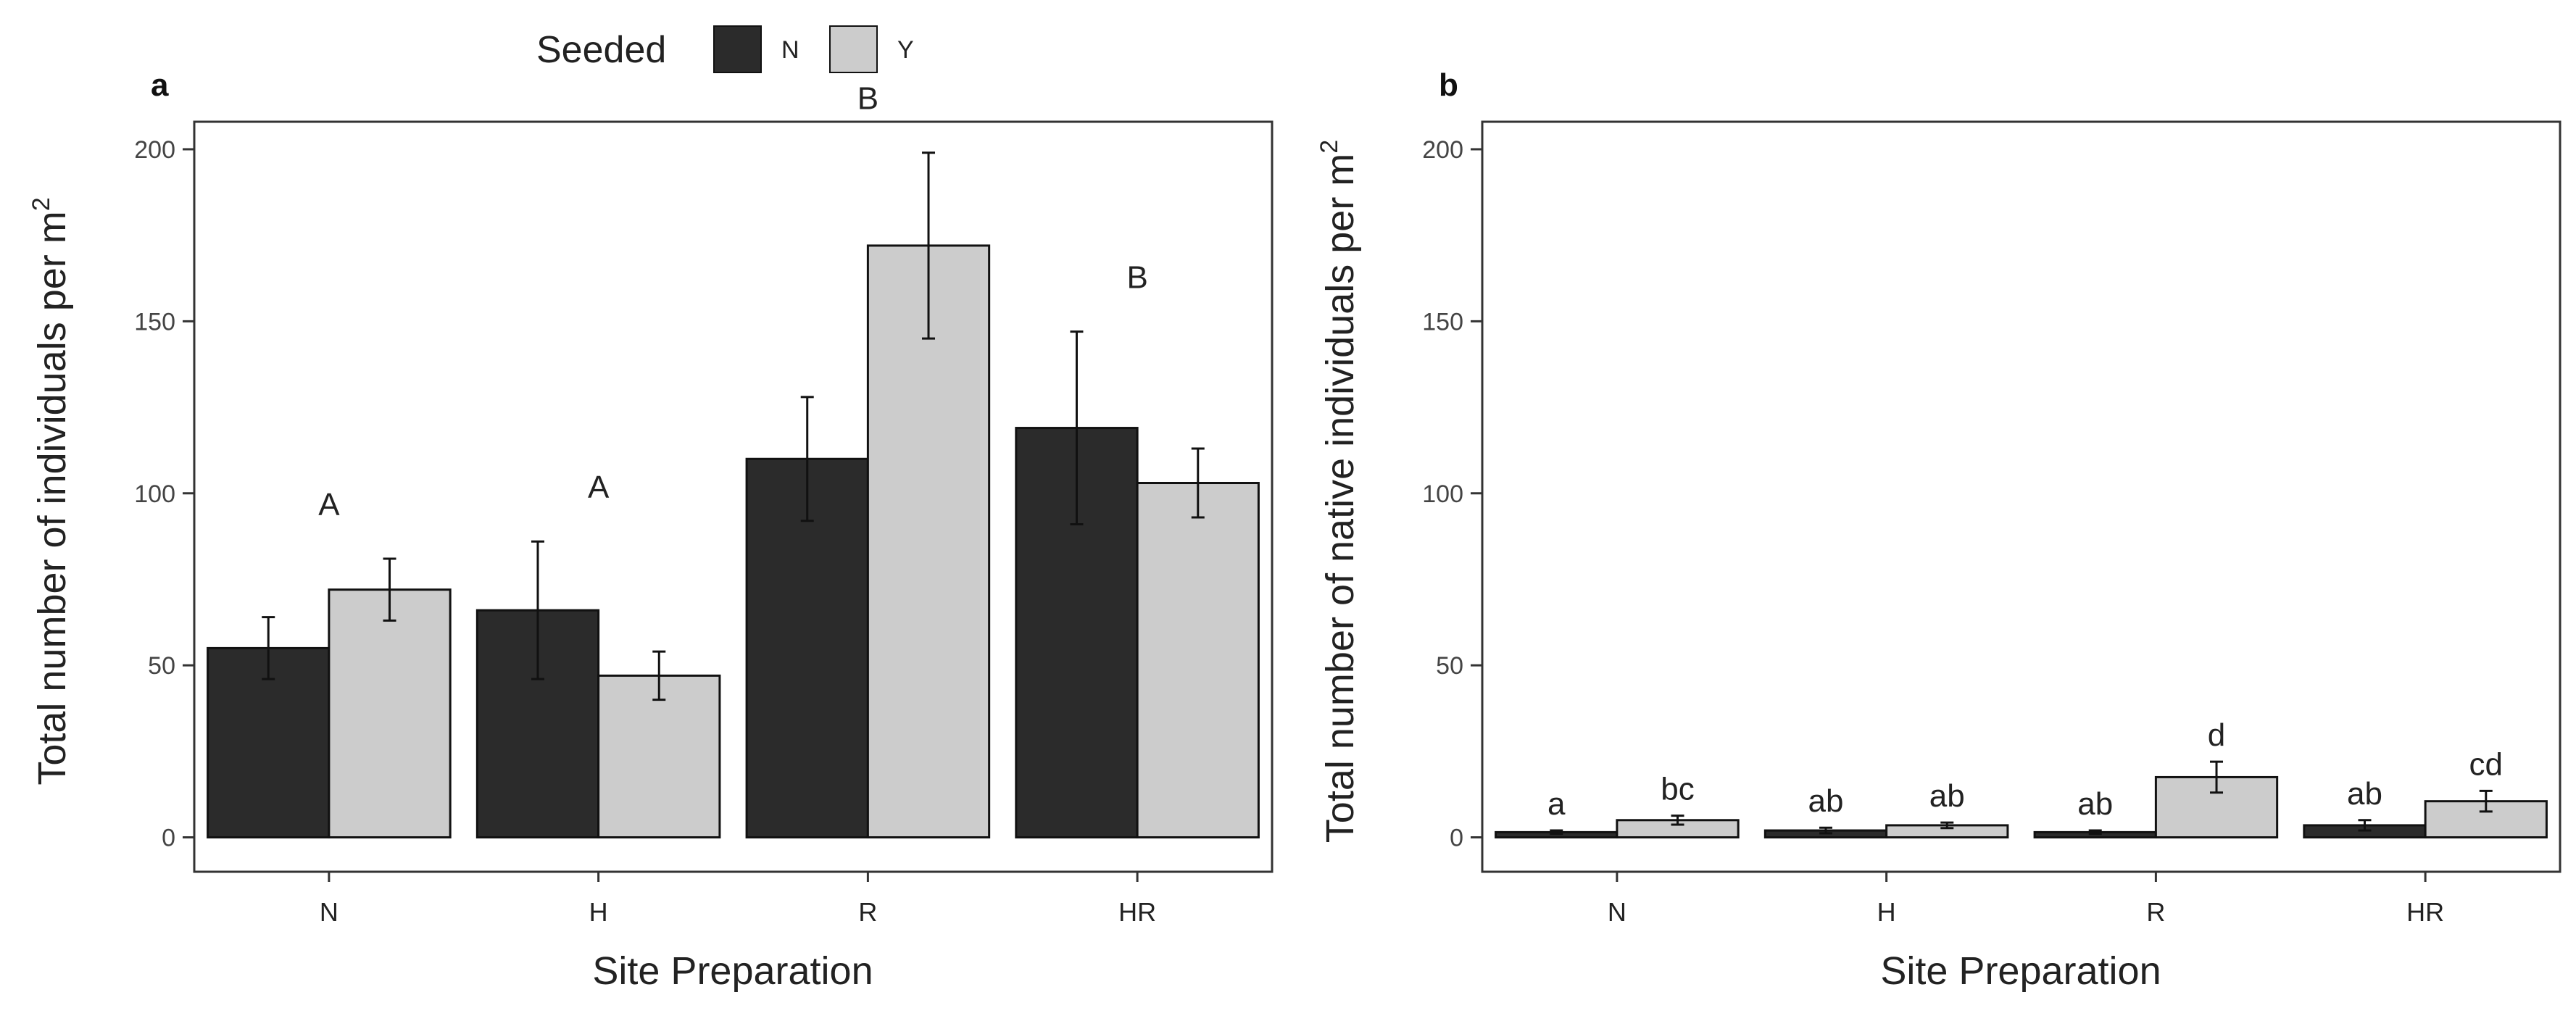 The height and width of the screenshot is (1029, 2576). I want to click on legend-swatch-n, so click(737, 49).